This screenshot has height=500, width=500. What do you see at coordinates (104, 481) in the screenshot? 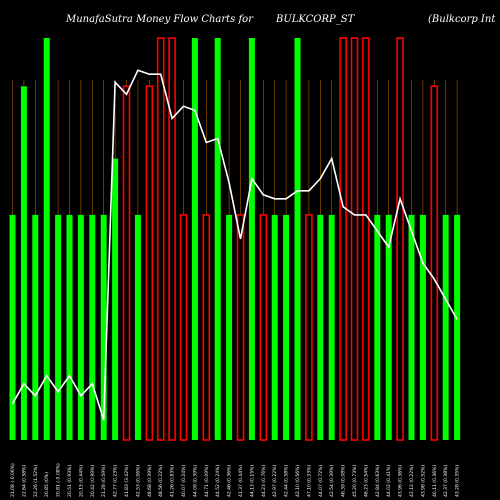
I see `x-tick-label: 21.28 (0.59%)` at bounding box center [104, 481].